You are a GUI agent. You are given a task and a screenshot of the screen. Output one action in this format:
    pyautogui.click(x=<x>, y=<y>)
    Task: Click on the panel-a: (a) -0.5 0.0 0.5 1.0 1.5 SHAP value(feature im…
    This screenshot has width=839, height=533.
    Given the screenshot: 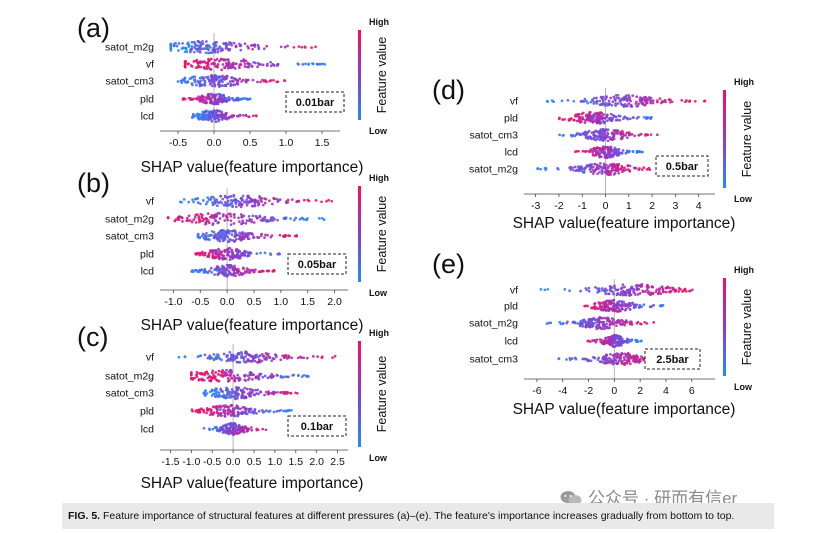 What is the action you would take?
    pyautogui.click(x=233, y=94)
    